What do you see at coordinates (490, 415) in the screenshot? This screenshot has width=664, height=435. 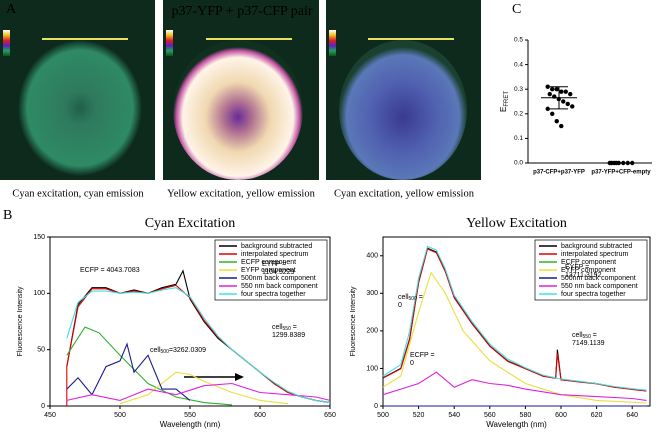 I see `x-tick-label: 560` at bounding box center [490, 415].